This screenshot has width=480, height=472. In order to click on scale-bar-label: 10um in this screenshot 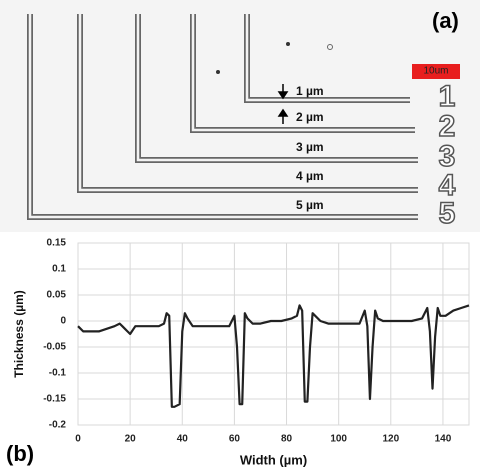, I will do `click(435, 71)`.